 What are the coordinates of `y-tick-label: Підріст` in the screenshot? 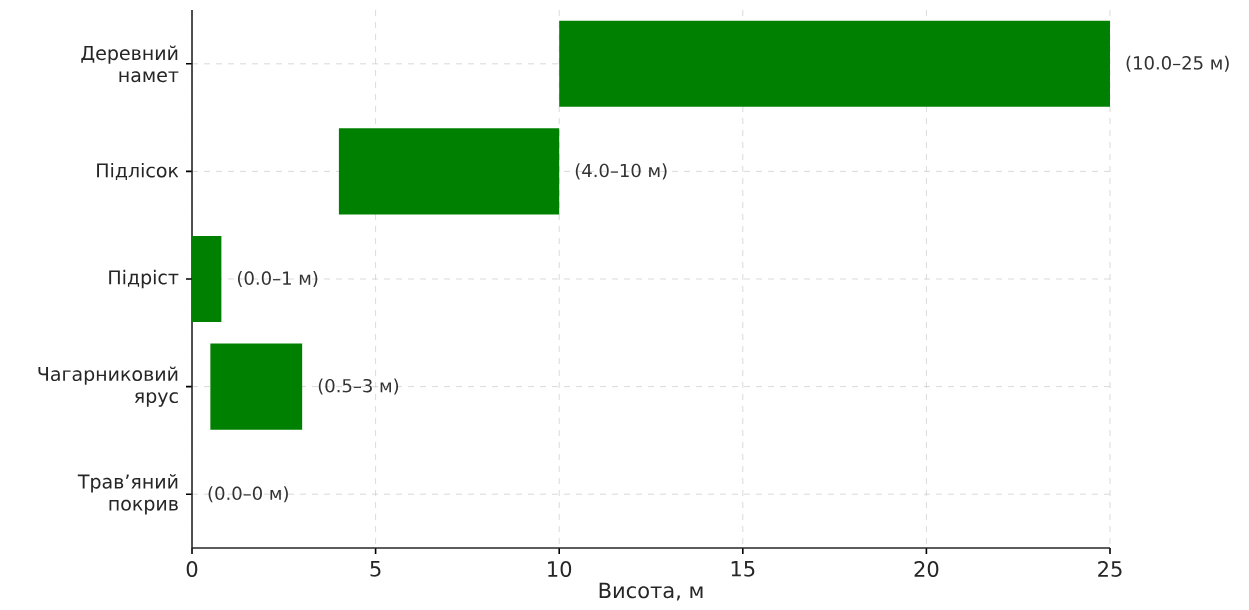 It's located at (144, 279).